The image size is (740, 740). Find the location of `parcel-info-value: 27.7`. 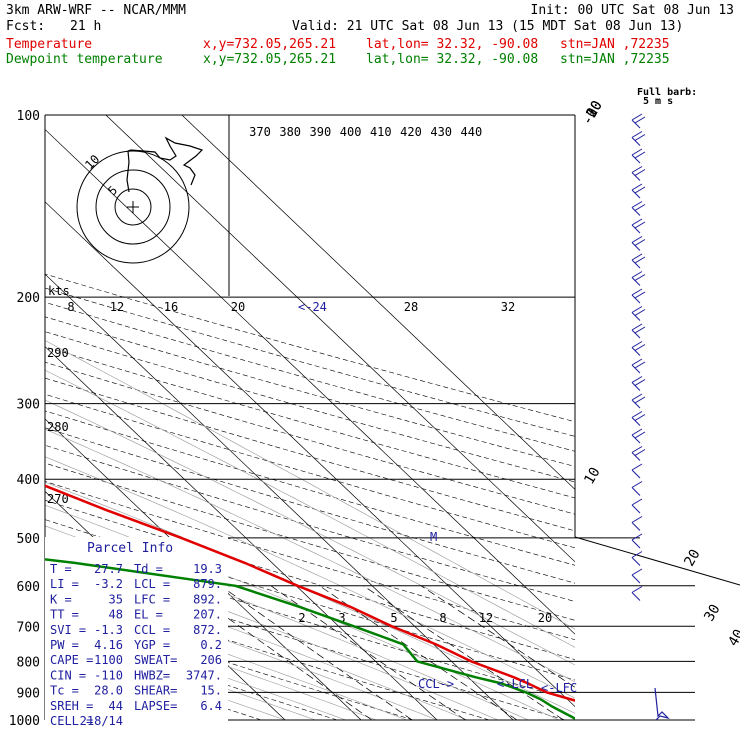

parcel-info-value: 27.7 is located at coordinates (108, 569).